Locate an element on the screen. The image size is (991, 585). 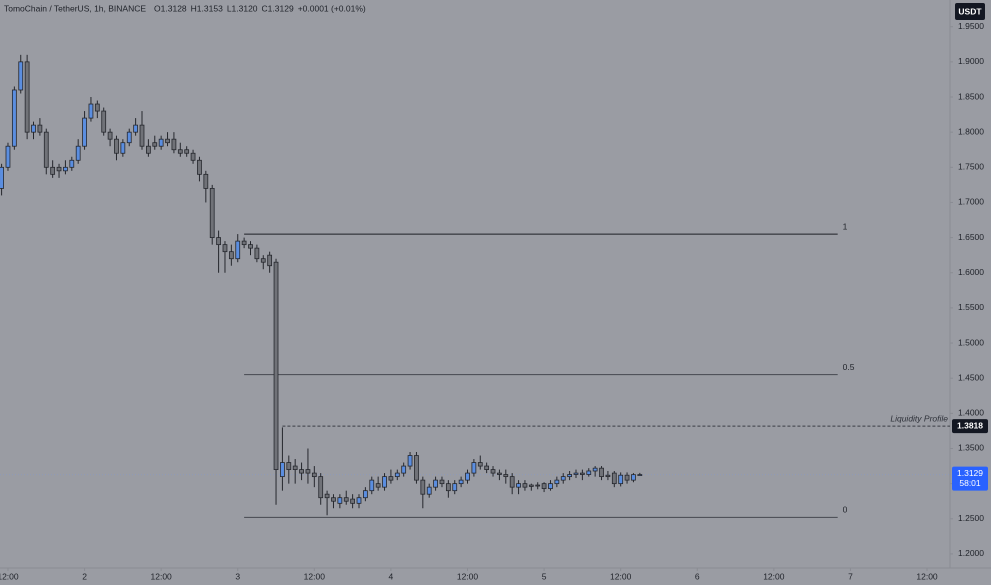
header-value: L1.3120 is located at coordinates (242, 8).